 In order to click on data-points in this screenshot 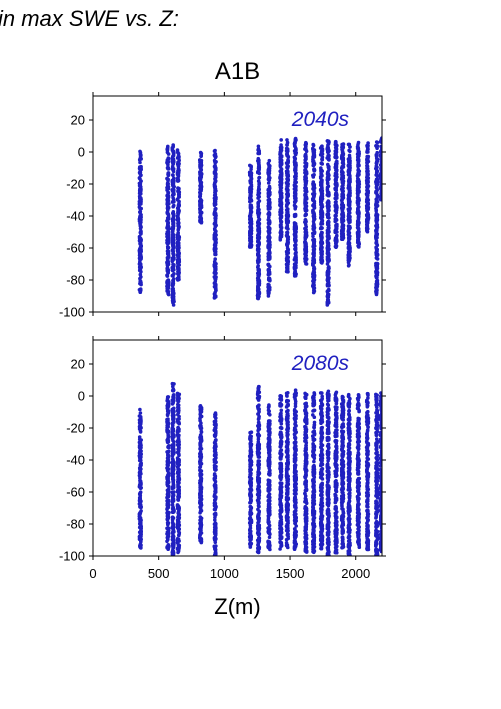, I will do `click(259, 468)`.